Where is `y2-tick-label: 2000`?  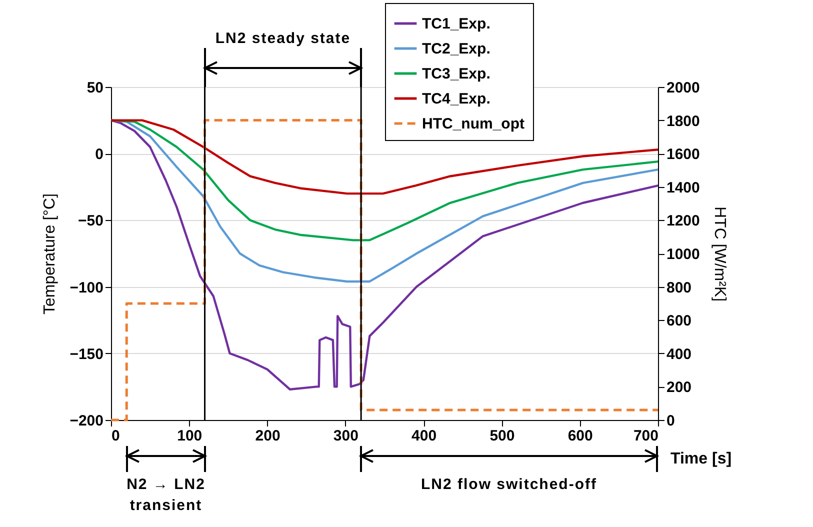
y2-tick-label: 2000 is located at coordinates (683, 88).